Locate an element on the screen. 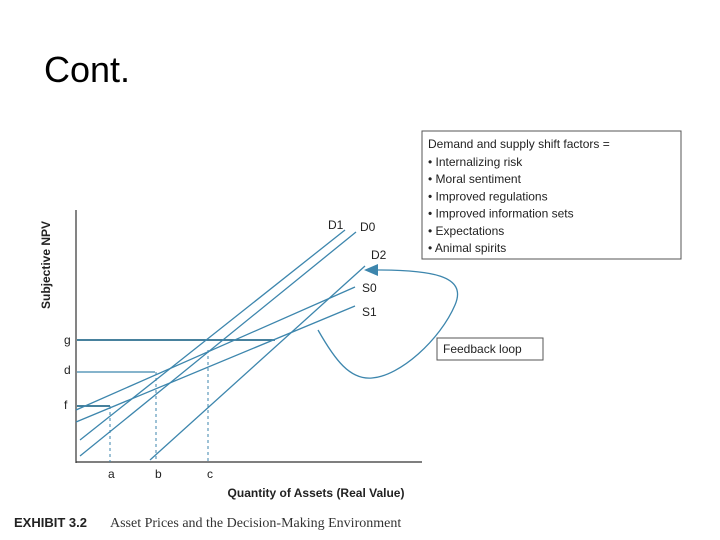 The height and width of the screenshot is (540, 720). y-level: g is located at coordinates (67, 340).